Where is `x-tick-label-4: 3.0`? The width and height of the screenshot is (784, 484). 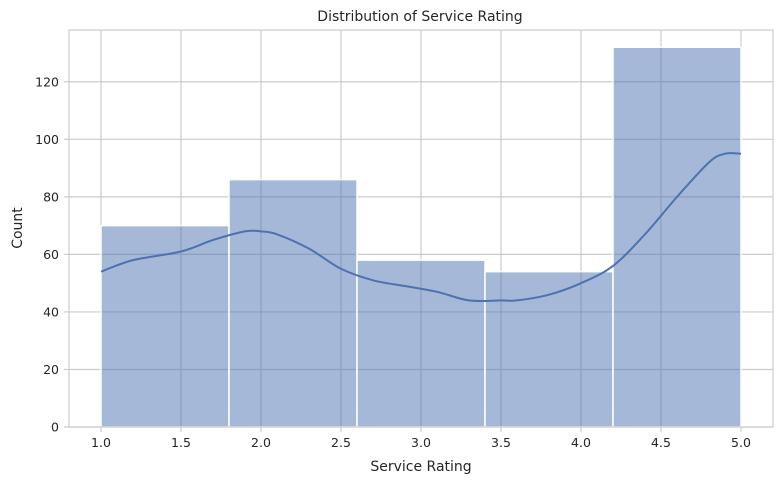 x-tick-label-4: 3.0 is located at coordinates (421, 442).